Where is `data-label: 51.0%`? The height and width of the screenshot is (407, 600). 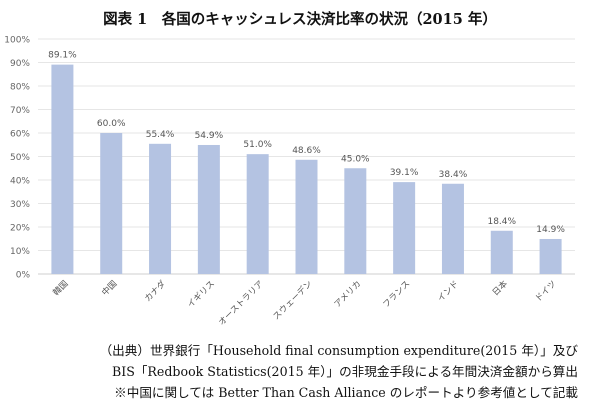
data-label: 51.0% is located at coordinates (257, 145).